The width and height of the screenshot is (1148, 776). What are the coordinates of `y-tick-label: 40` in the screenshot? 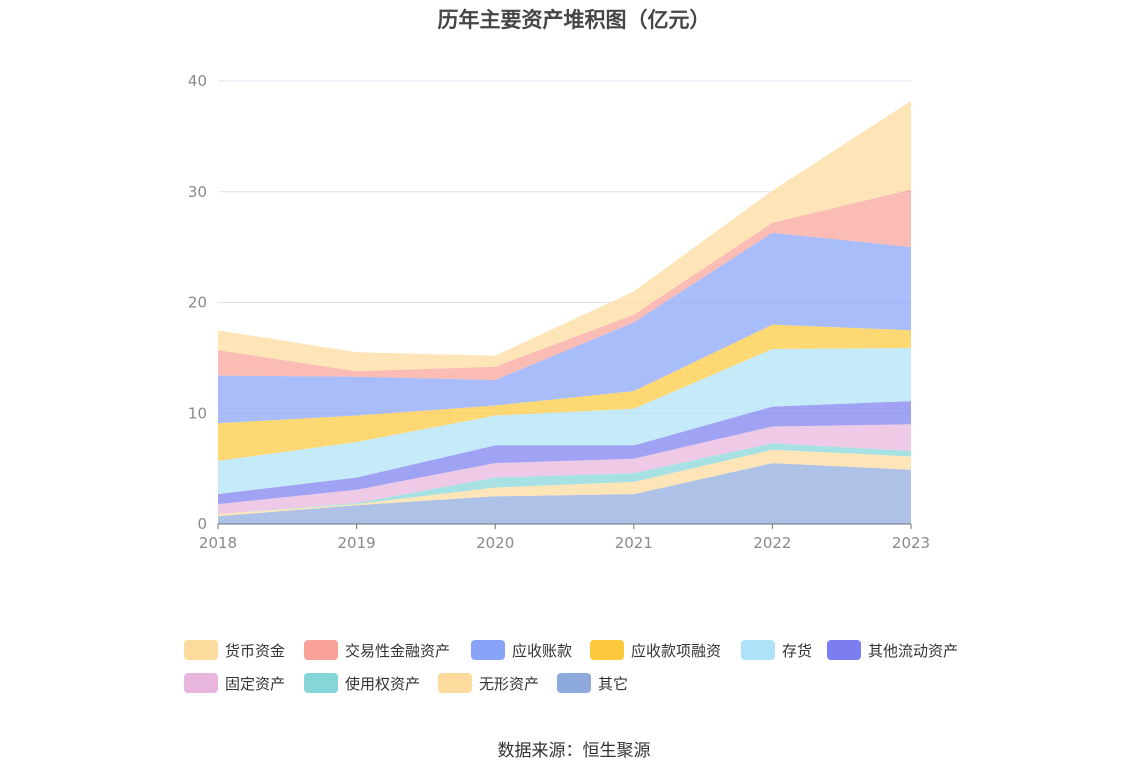 It's located at (197, 81).